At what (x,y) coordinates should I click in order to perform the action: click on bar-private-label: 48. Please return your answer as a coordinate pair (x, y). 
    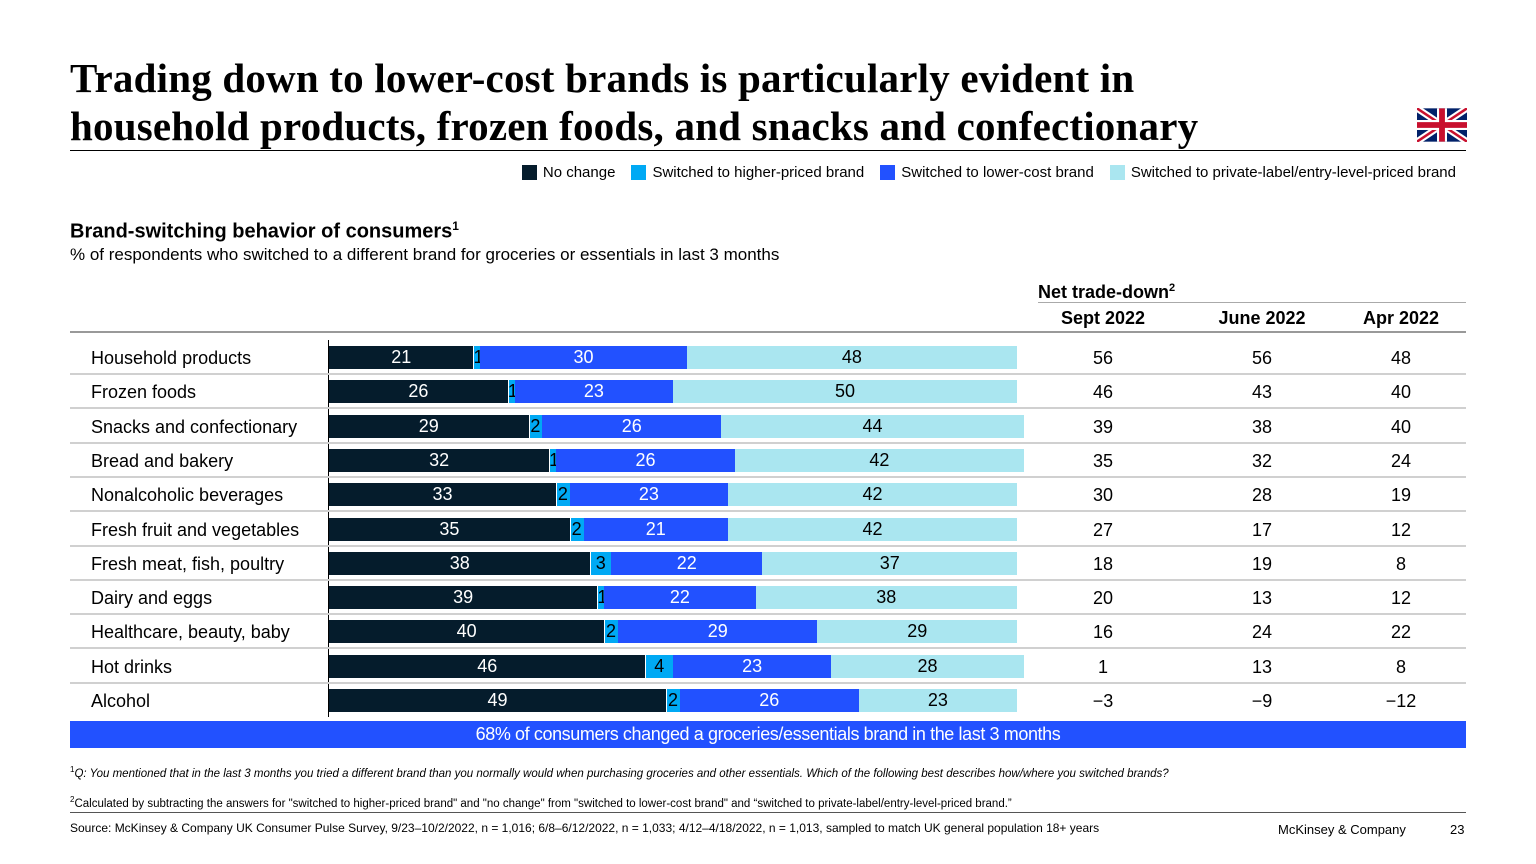
    Looking at the image, I should click on (851, 357).